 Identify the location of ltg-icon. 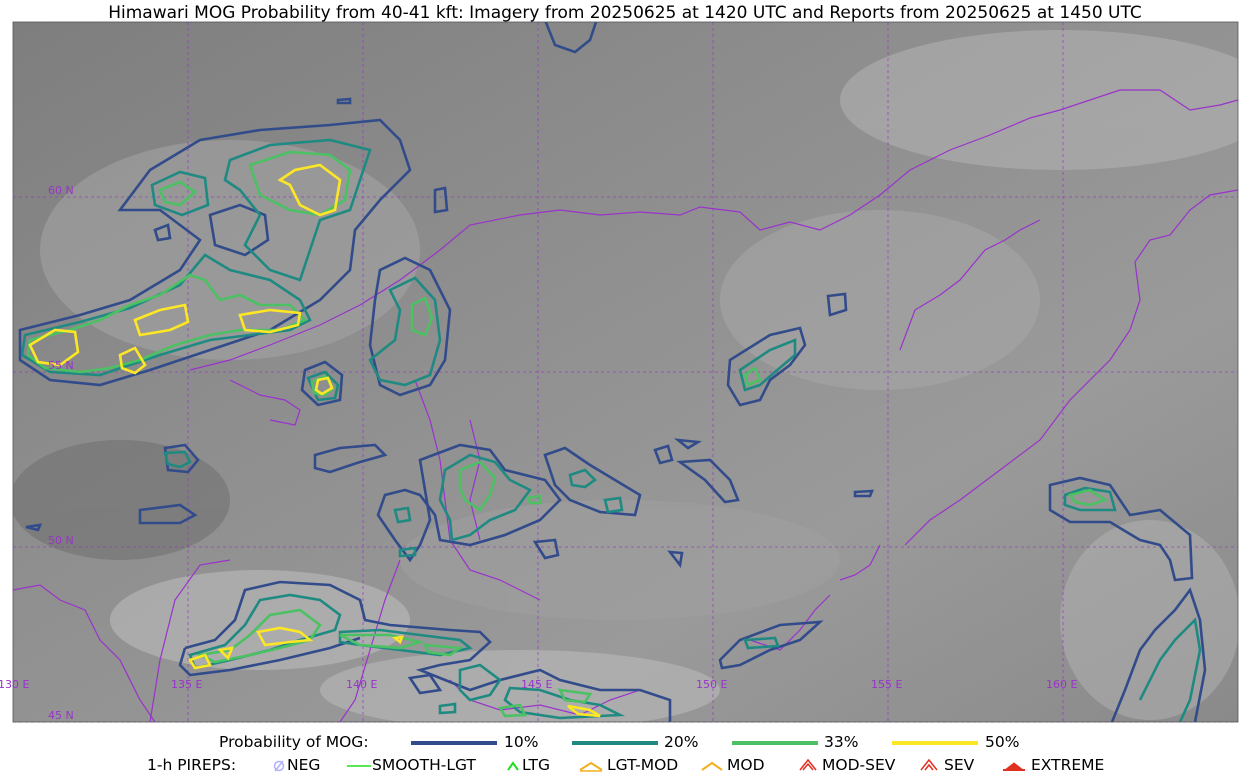
(513, 766).